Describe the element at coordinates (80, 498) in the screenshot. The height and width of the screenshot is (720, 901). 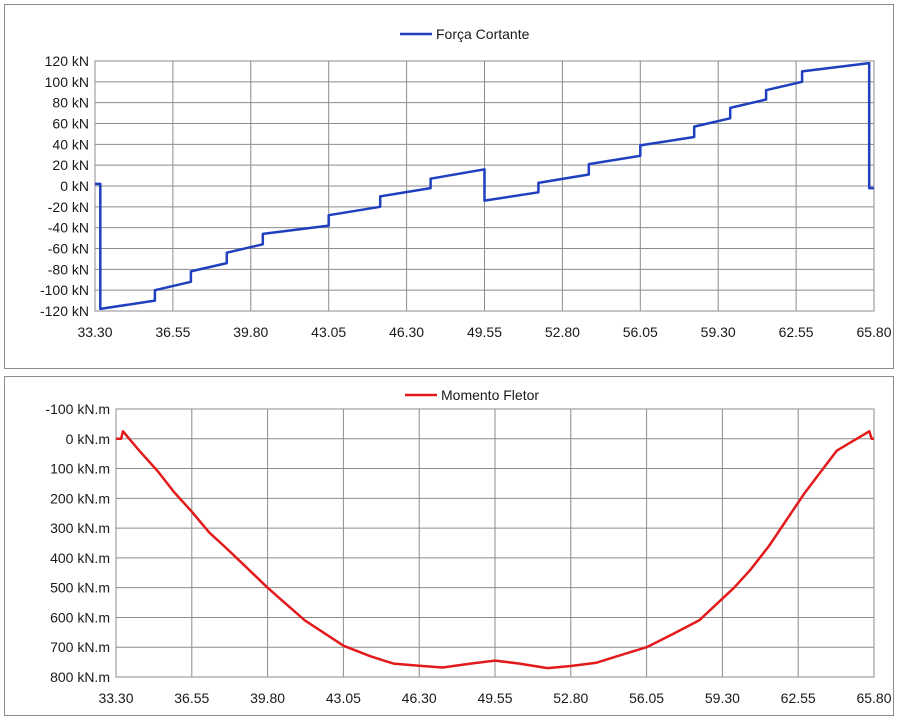
I see `moment-y-tick-label: 200 kN.m` at that location.